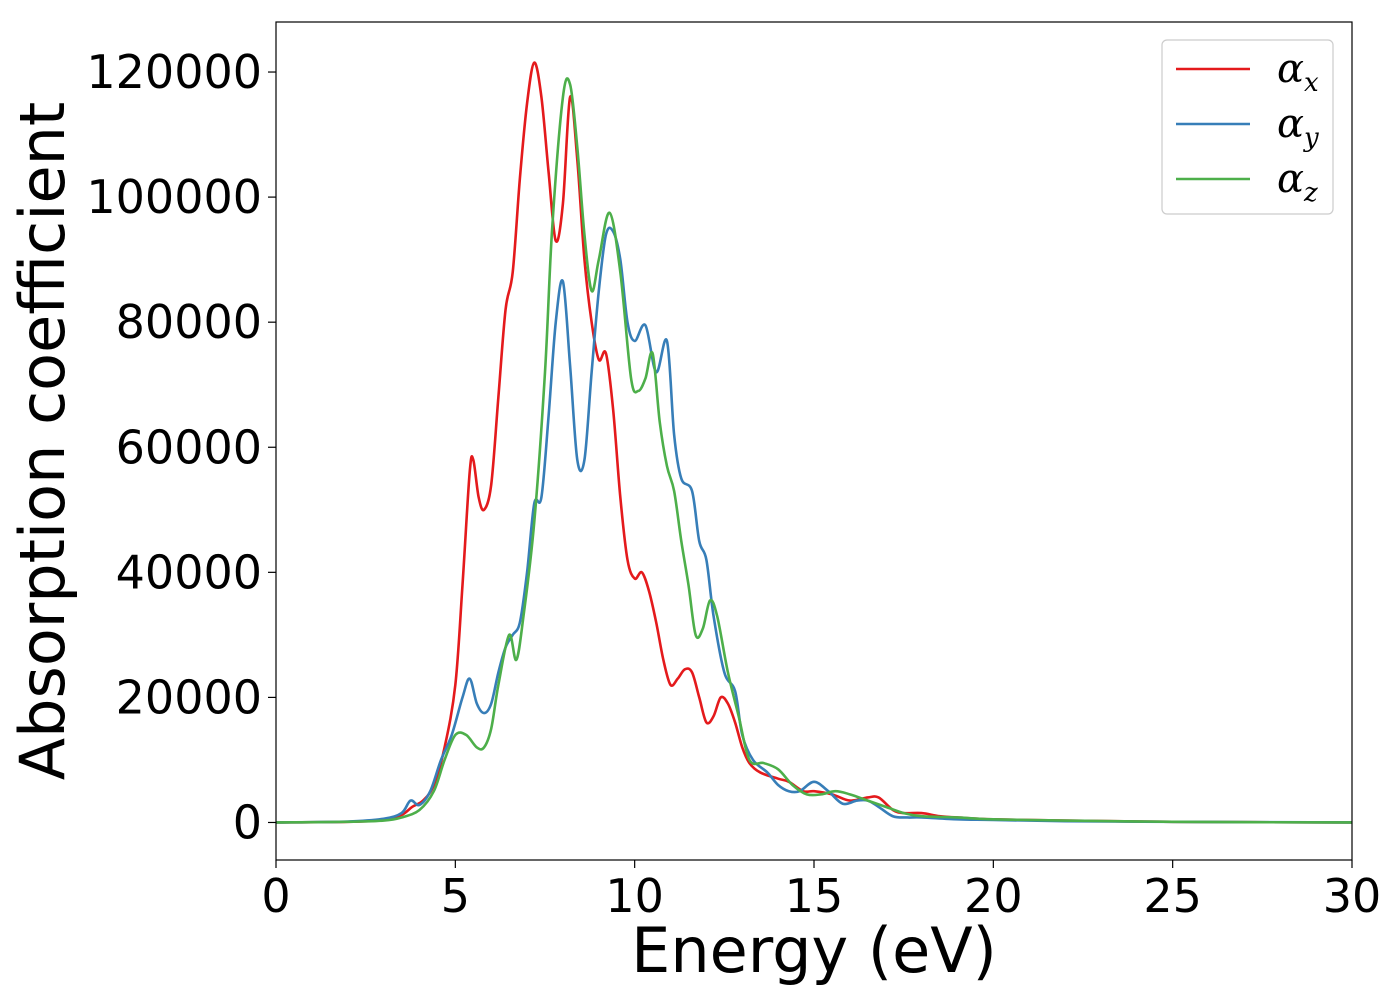 This screenshot has height=1000, width=1400. What do you see at coordinates (455, 896) in the screenshot?
I see `x-tick-label: 5` at bounding box center [455, 896].